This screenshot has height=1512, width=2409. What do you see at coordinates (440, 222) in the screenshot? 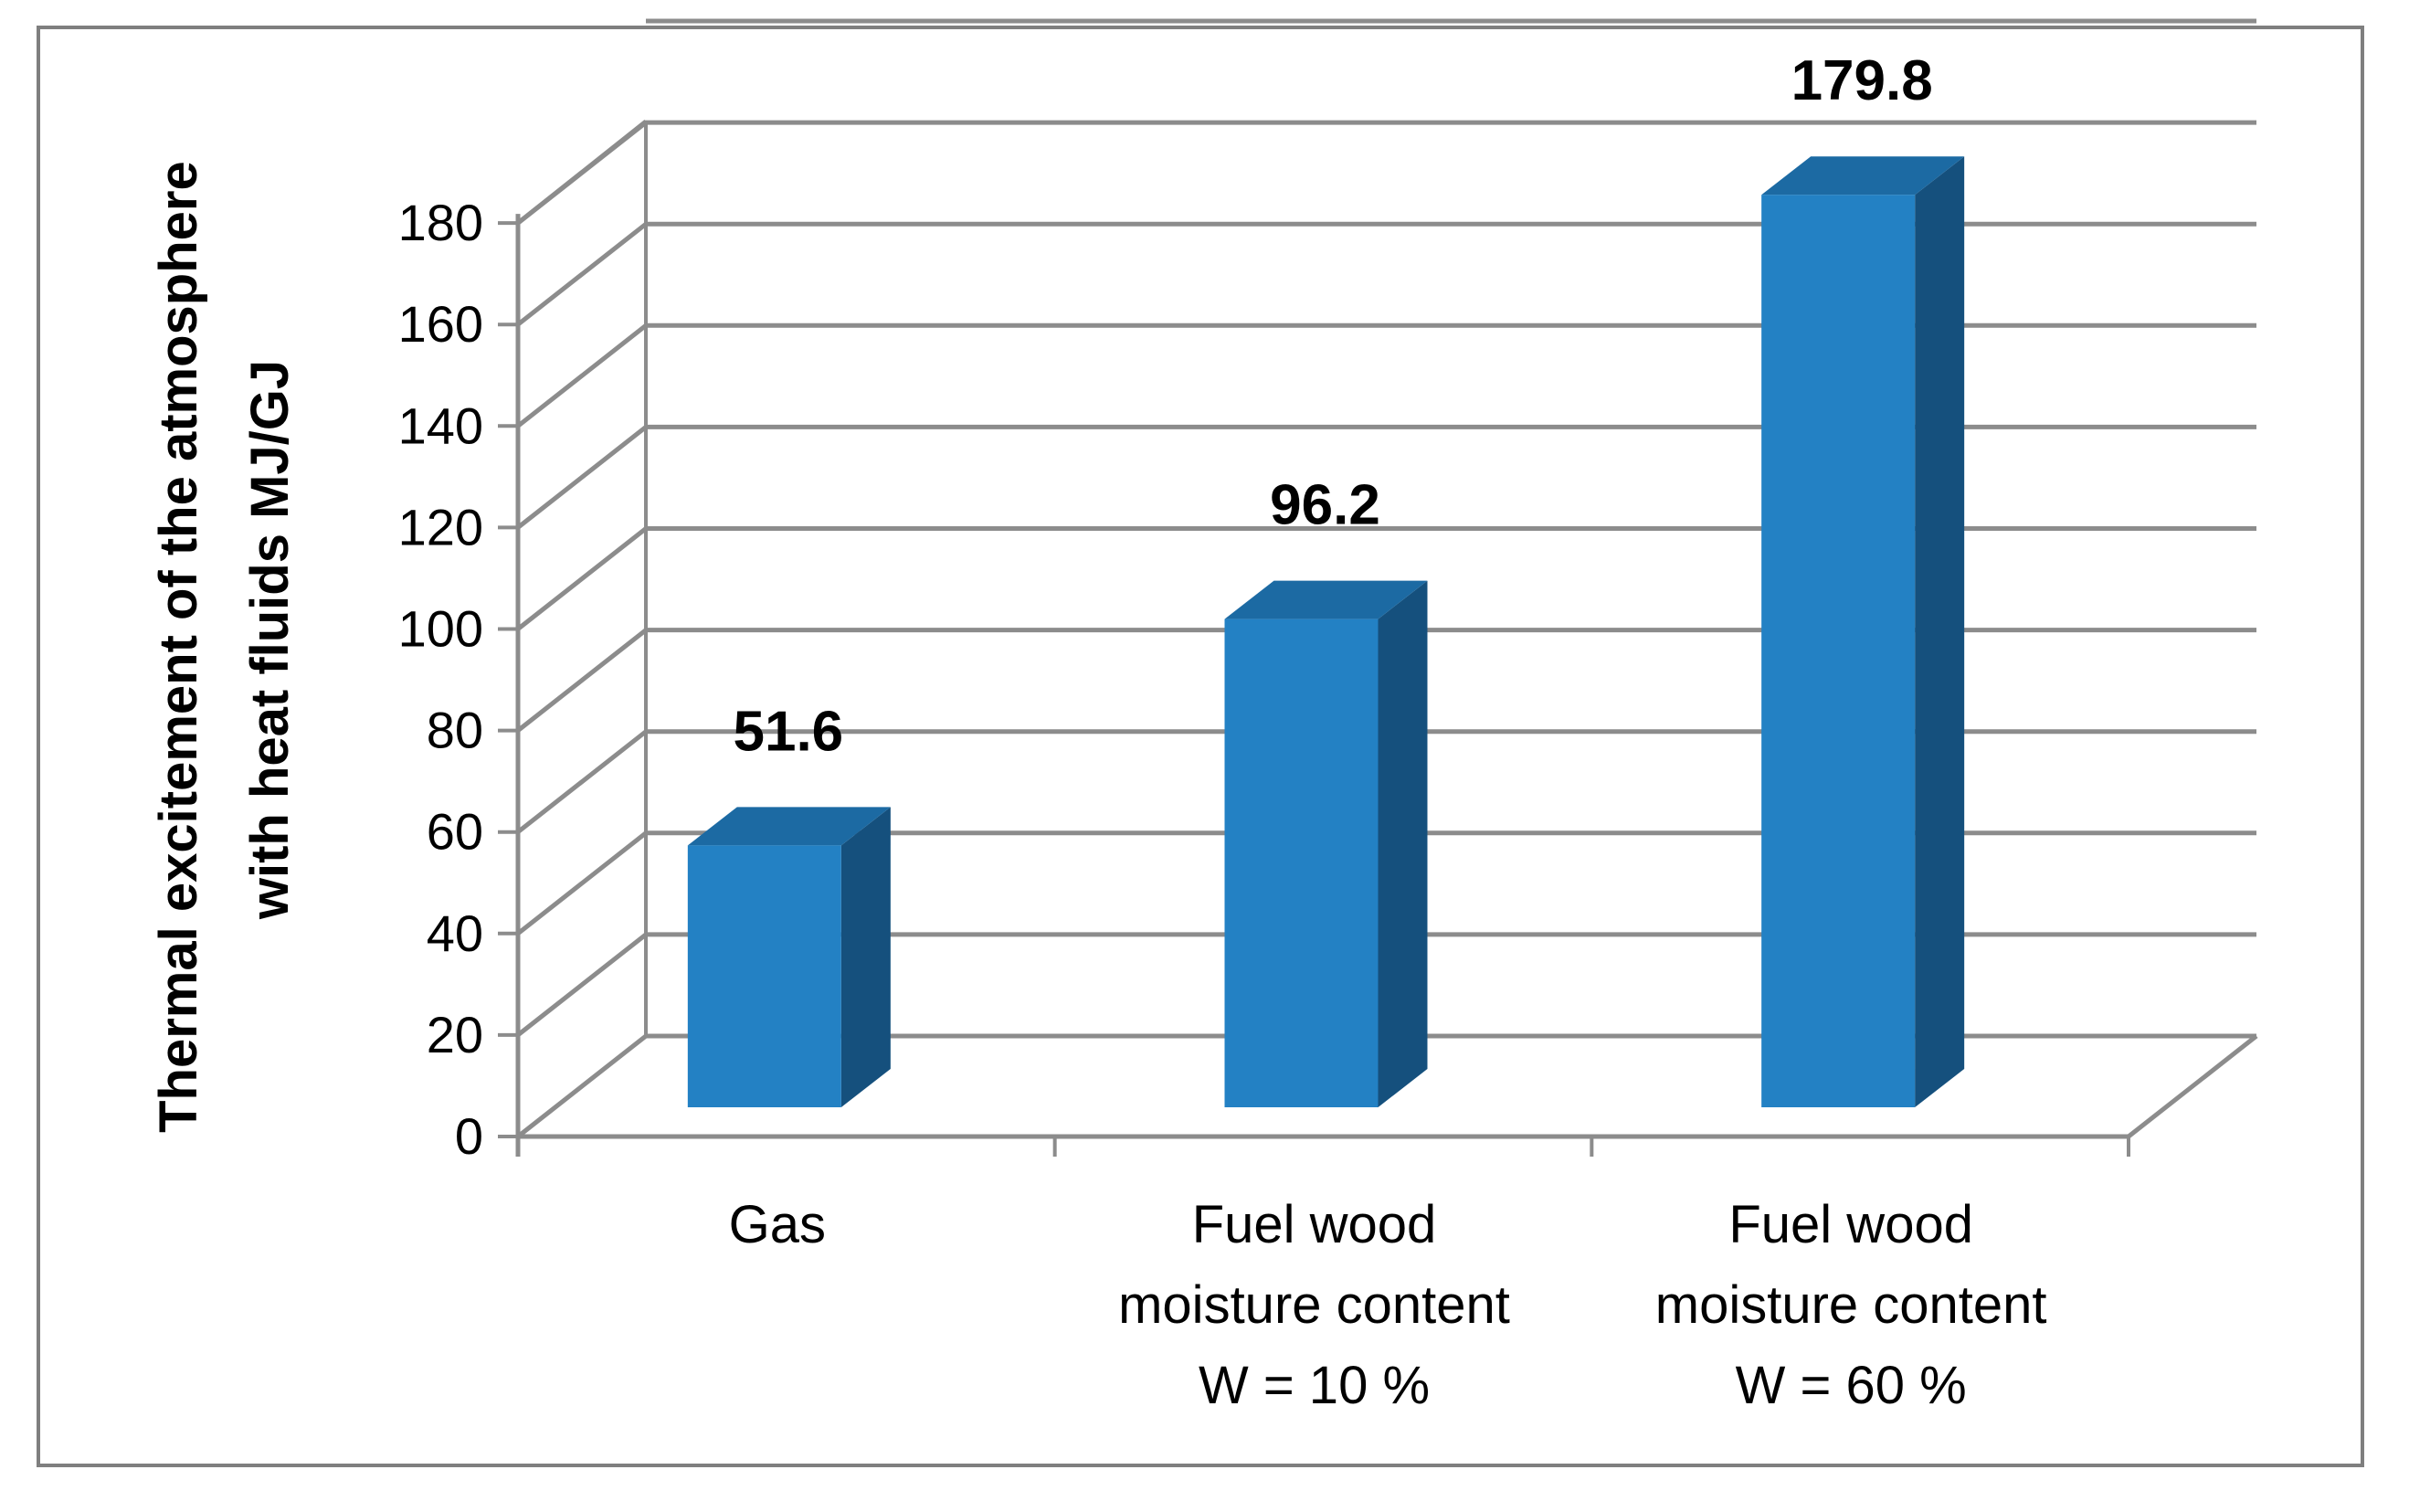
I see `y-tick-label-180: 180` at bounding box center [440, 222].